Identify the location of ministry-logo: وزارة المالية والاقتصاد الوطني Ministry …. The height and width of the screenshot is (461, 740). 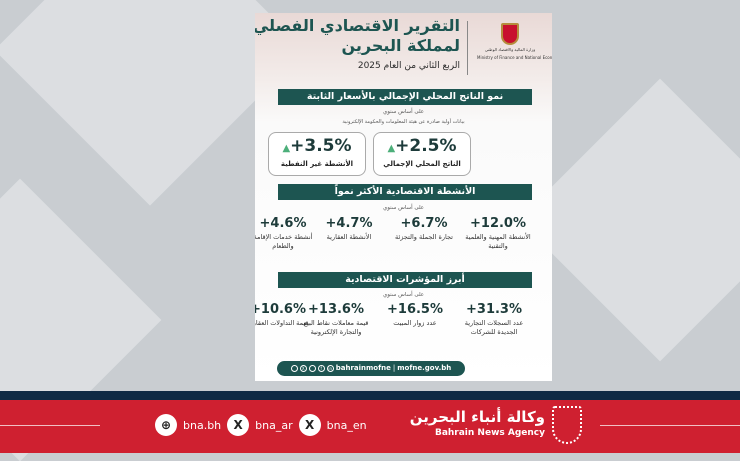
(514, 42).